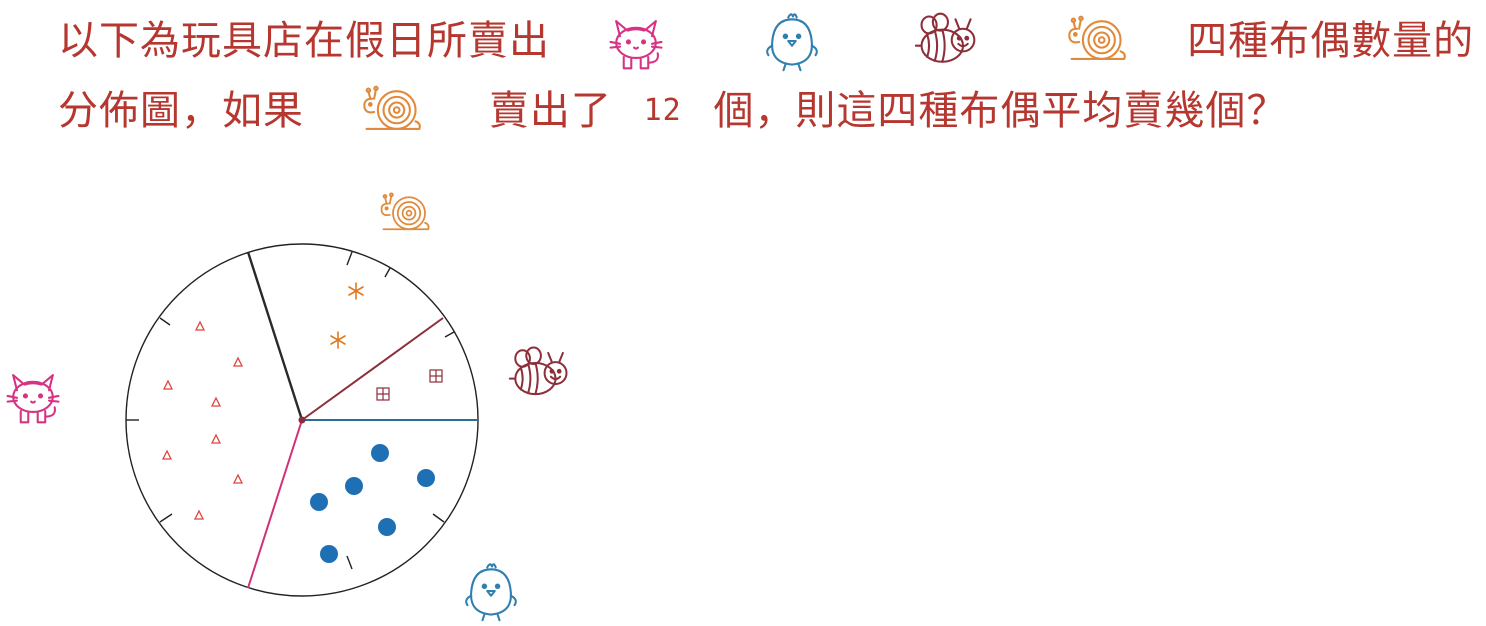 Image resolution: width=1486 pixels, height=626 pixels. I want to click on boundary-cat-snail, so click(275, 336).